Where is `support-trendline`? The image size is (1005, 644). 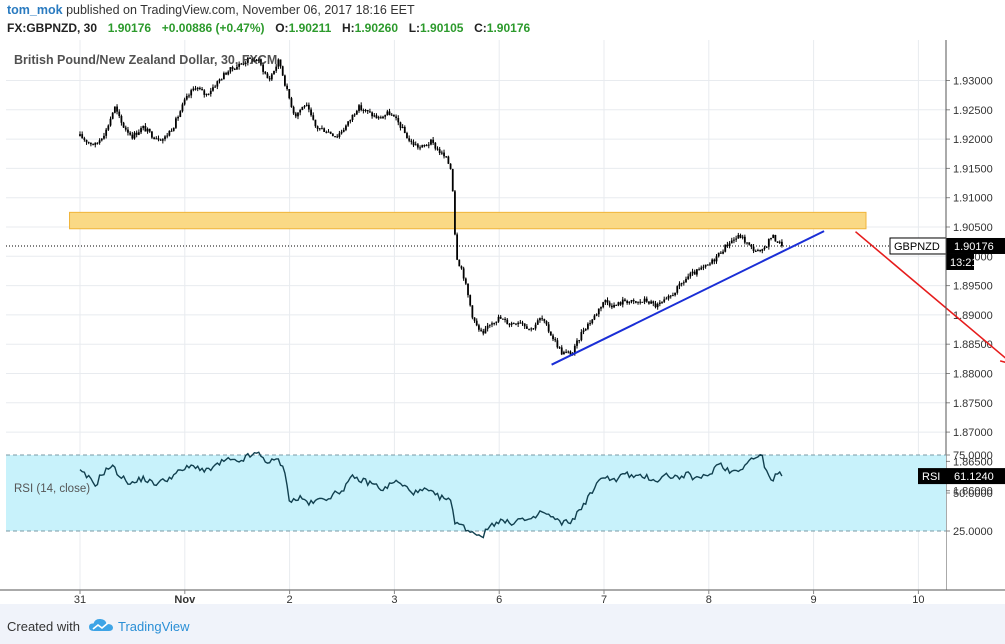 support-trendline is located at coordinates (688, 298).